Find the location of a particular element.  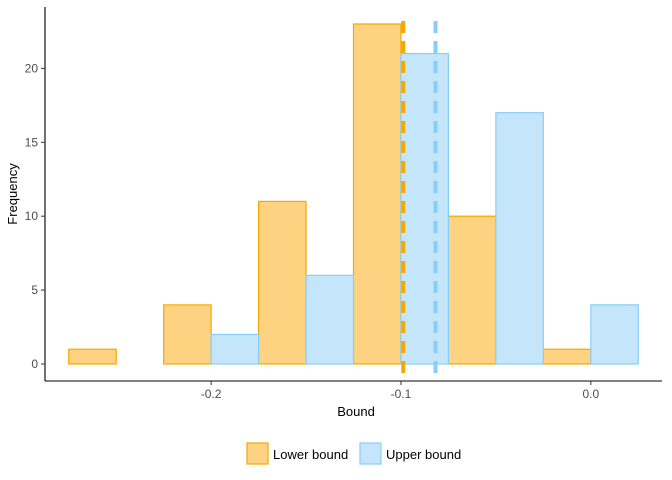

legend: Lower bound Upper bound is located at coordinates (353, 453).